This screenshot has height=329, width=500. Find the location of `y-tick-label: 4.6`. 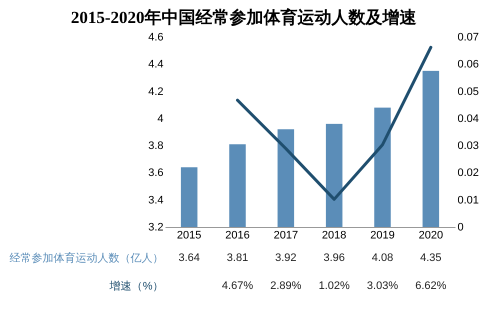

y-tick-label: 4.6 is located at coordinates (156, 38).